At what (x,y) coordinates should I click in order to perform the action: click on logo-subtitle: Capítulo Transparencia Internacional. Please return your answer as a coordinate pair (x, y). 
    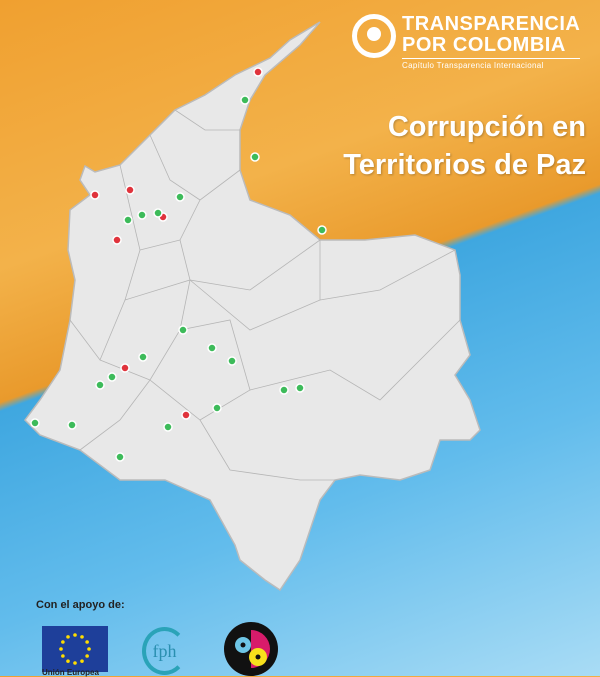
    Looking at the image, I should click on (491, 64).